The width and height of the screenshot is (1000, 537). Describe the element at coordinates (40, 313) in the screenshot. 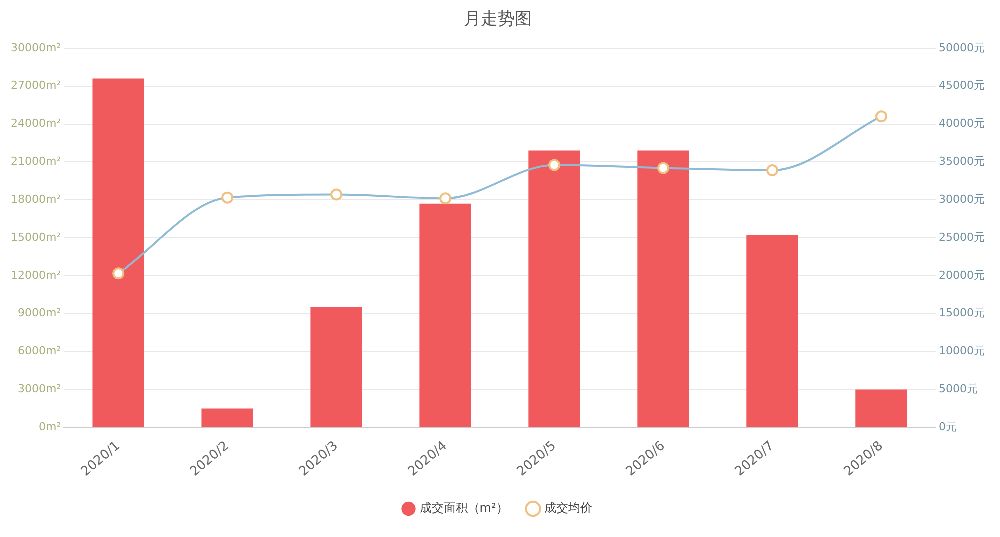

I see `y-tick-label: 9000m²` at that location.